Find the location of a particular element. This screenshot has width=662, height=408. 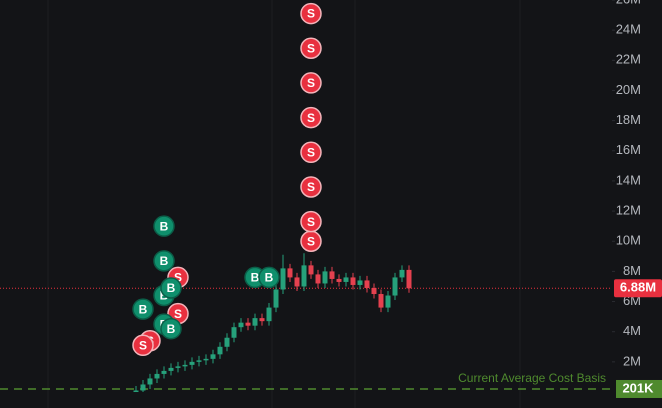

y-tick-label: 26M is located at coordinates (628, 3).